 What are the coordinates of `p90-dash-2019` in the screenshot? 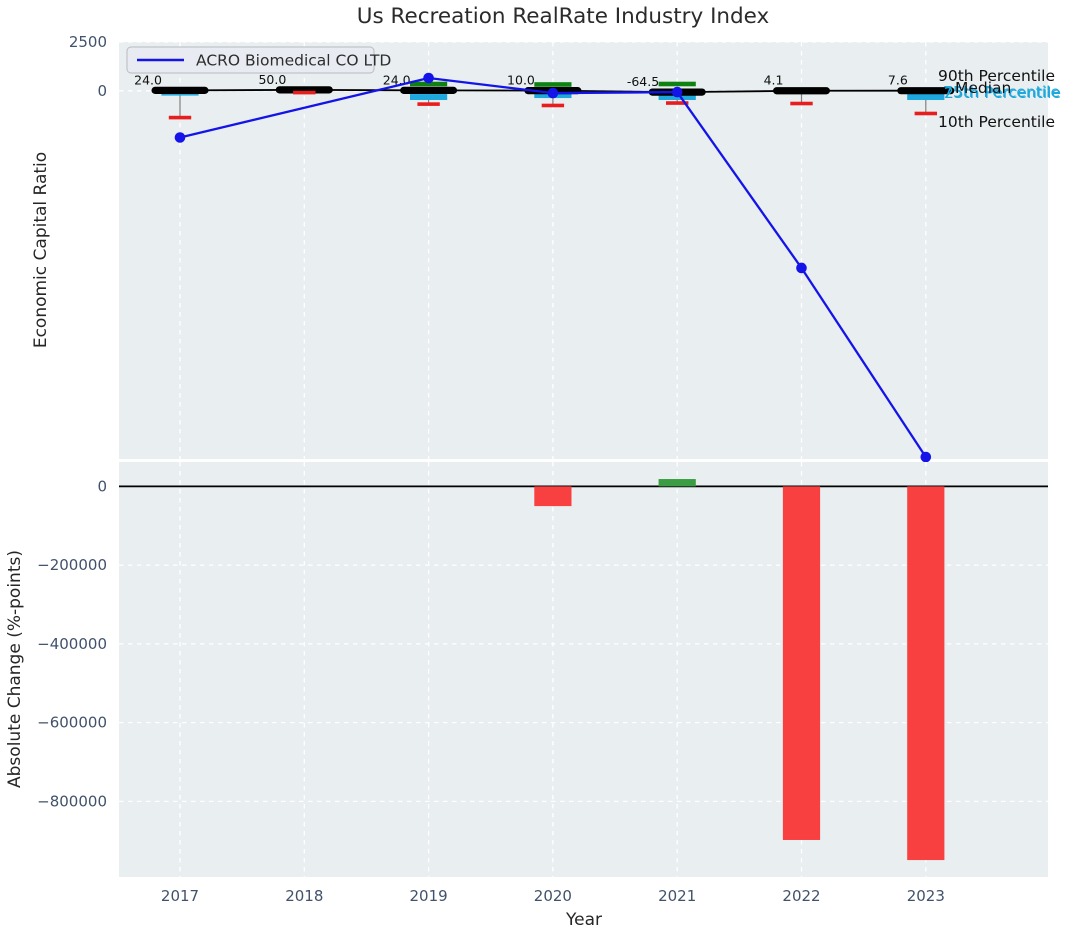 It's located at (429, 84).